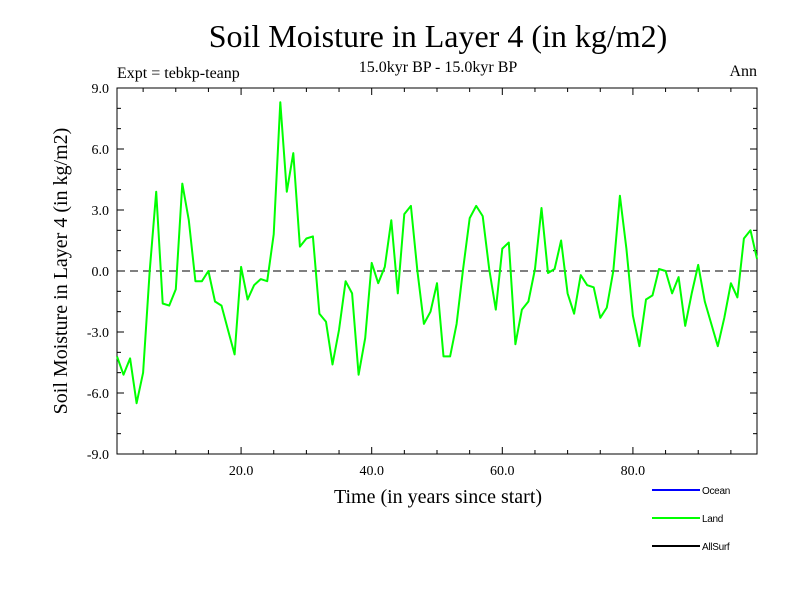 The image size is (800, 600). I want to click on experiment-label: Expt = tebkp-teanp, so click(178, 73).